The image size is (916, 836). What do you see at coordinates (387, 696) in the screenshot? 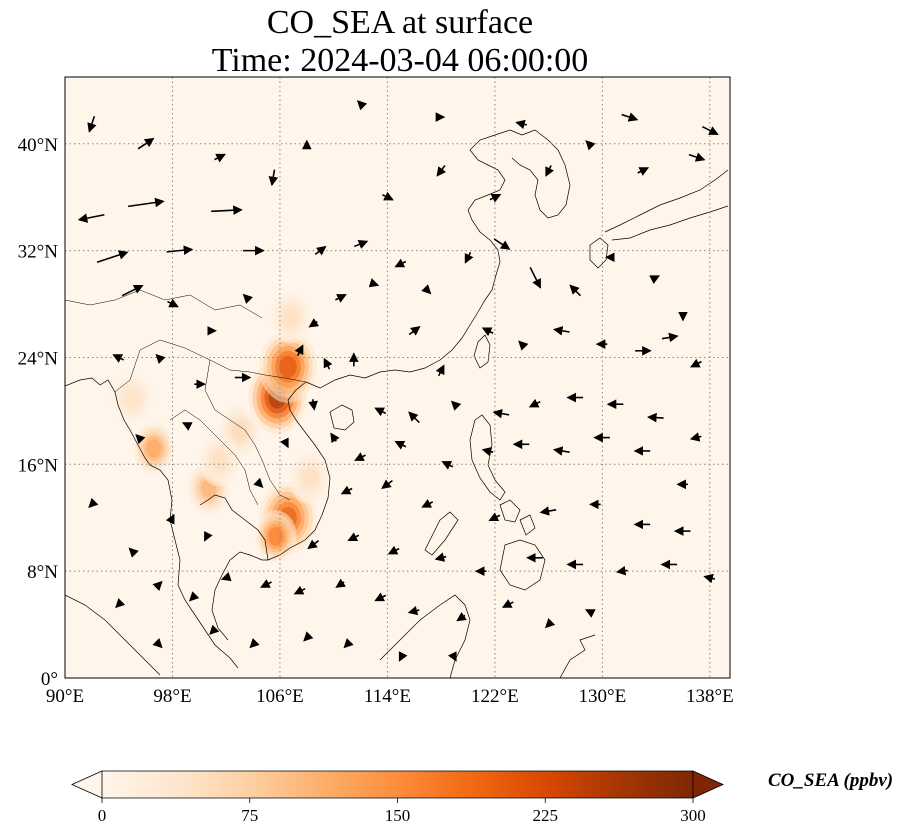
I see `lon-tick-label: 114°E` at bounding box center [387, 696].